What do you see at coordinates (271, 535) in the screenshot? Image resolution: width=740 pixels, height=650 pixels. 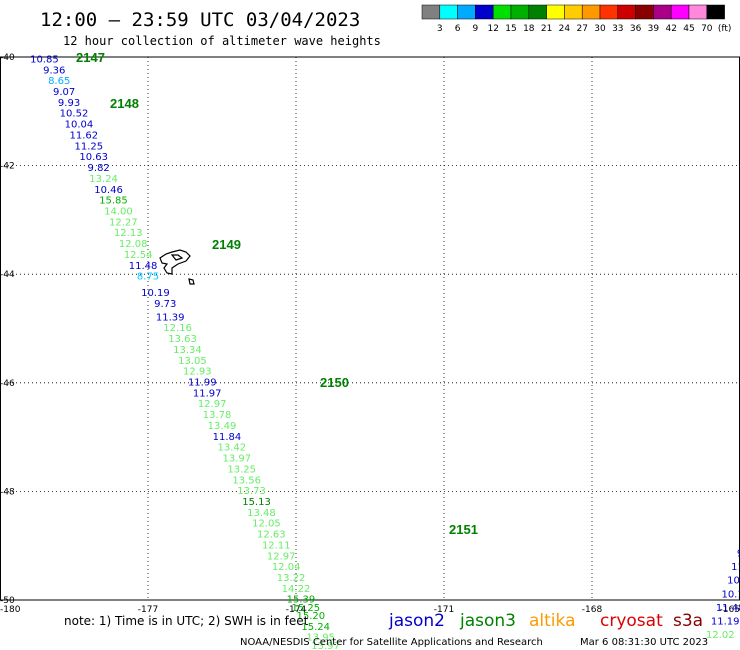 I see `swh-value: 12.63` at bounding box center [271, 535].